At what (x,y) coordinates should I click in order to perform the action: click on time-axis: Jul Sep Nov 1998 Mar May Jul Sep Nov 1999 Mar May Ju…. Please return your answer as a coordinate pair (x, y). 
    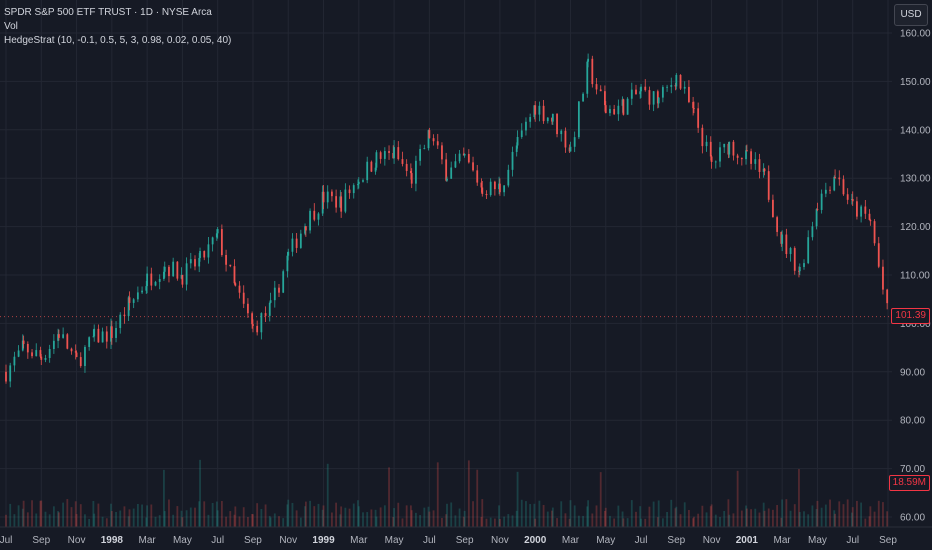
    Looking at the image, I should click on (466, 536).